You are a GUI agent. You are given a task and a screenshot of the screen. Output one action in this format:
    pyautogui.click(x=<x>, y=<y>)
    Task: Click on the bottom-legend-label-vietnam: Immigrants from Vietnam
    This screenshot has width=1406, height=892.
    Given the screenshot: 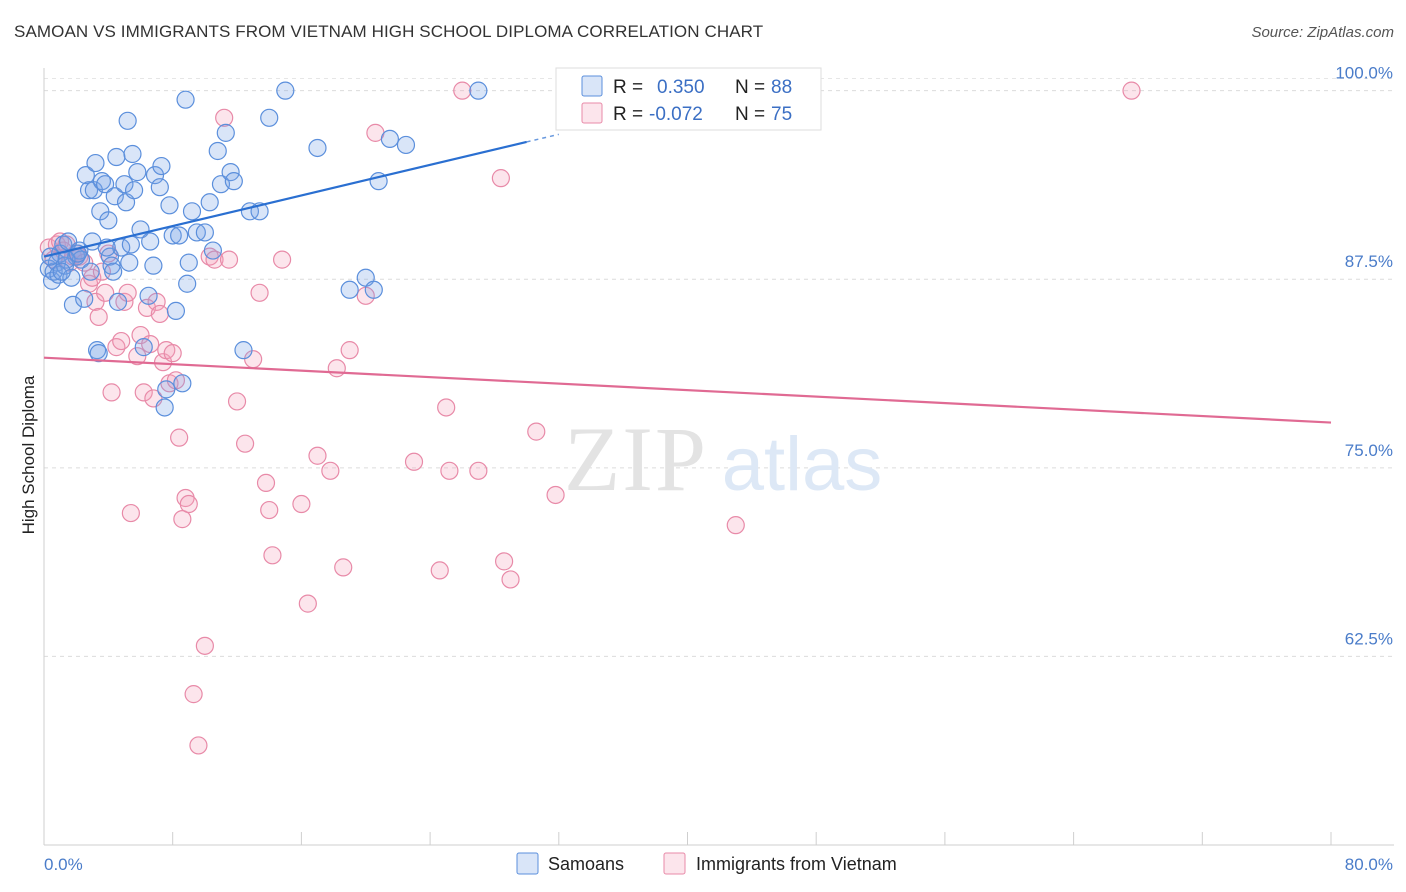 What is the action you would take?
    pyautogui.click(x=796, y=864)
    